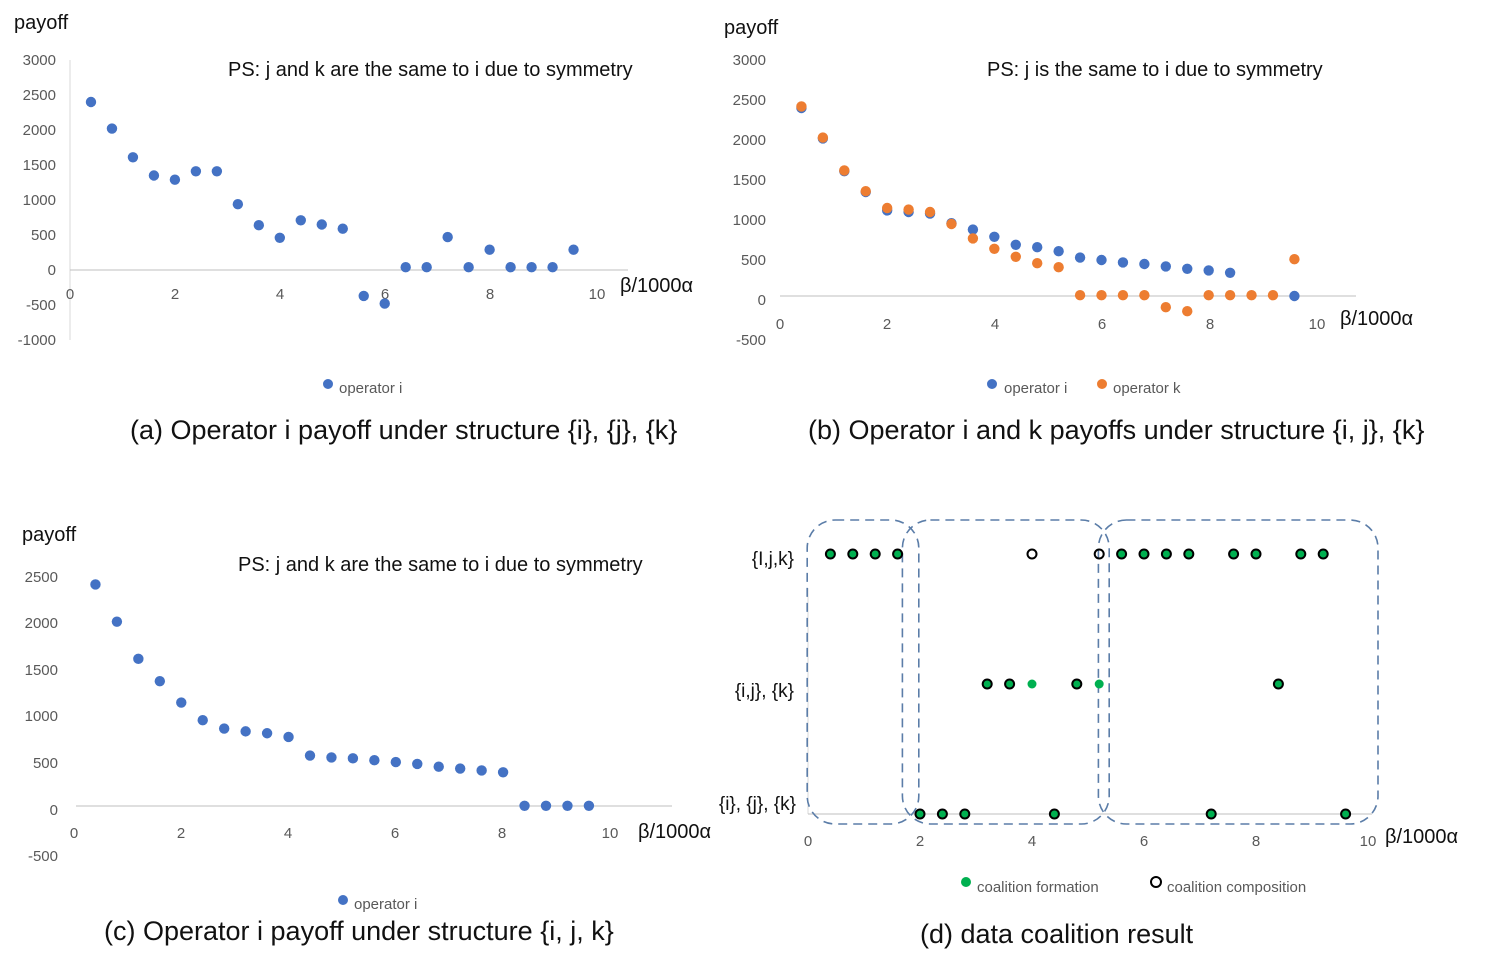 Image resolution: width=1490 pixels, height=968 pixels. What do you see at coordinates (41, 717) in the screenshot?
I see `panel-c-y-ticks: 2500 2000 1500 1000 500 0 -500` at bounding box center [41, 717].